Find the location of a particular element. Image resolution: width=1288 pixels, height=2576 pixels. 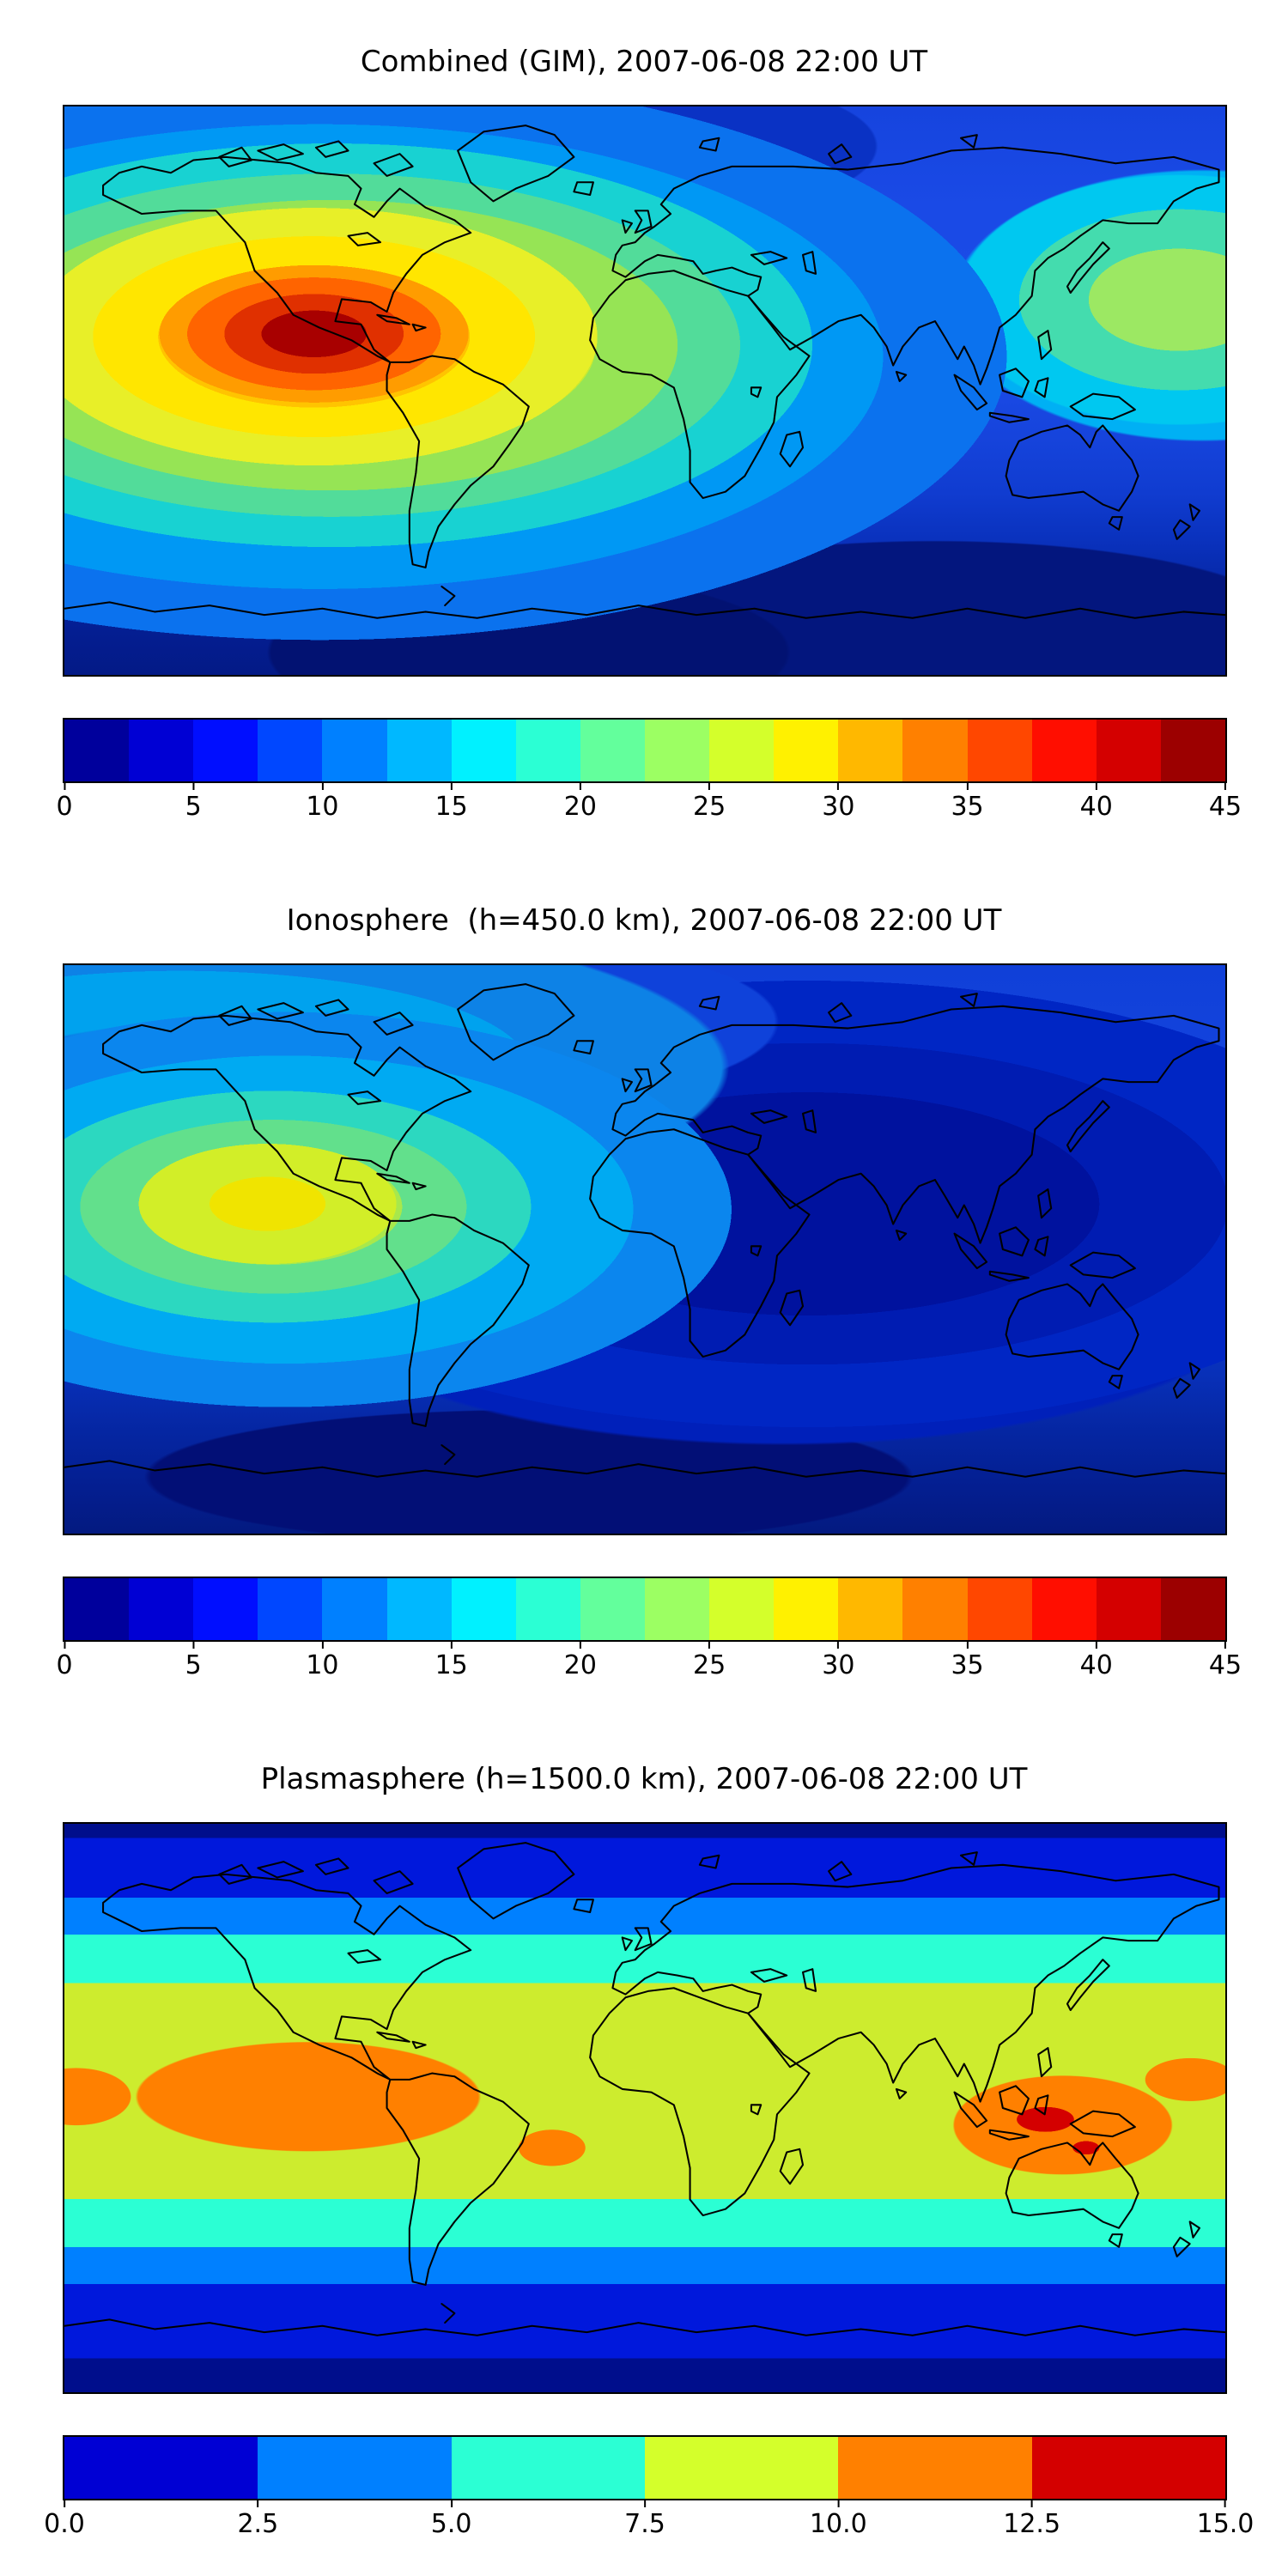

colorbar-tick: 45 is located at coordinates (1225, 801).